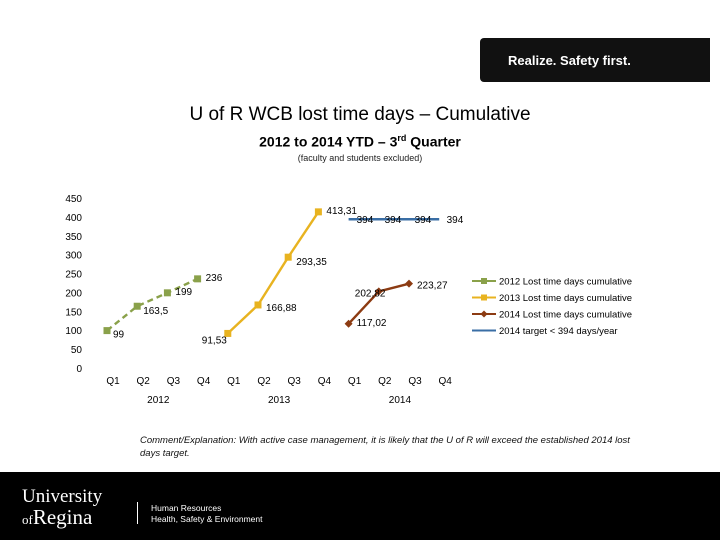 This screenshot has height=540, width=720. Describe the element at coordinates (433, 141) in the screenshot. I see `subtitle-end: Quarter` at that location.